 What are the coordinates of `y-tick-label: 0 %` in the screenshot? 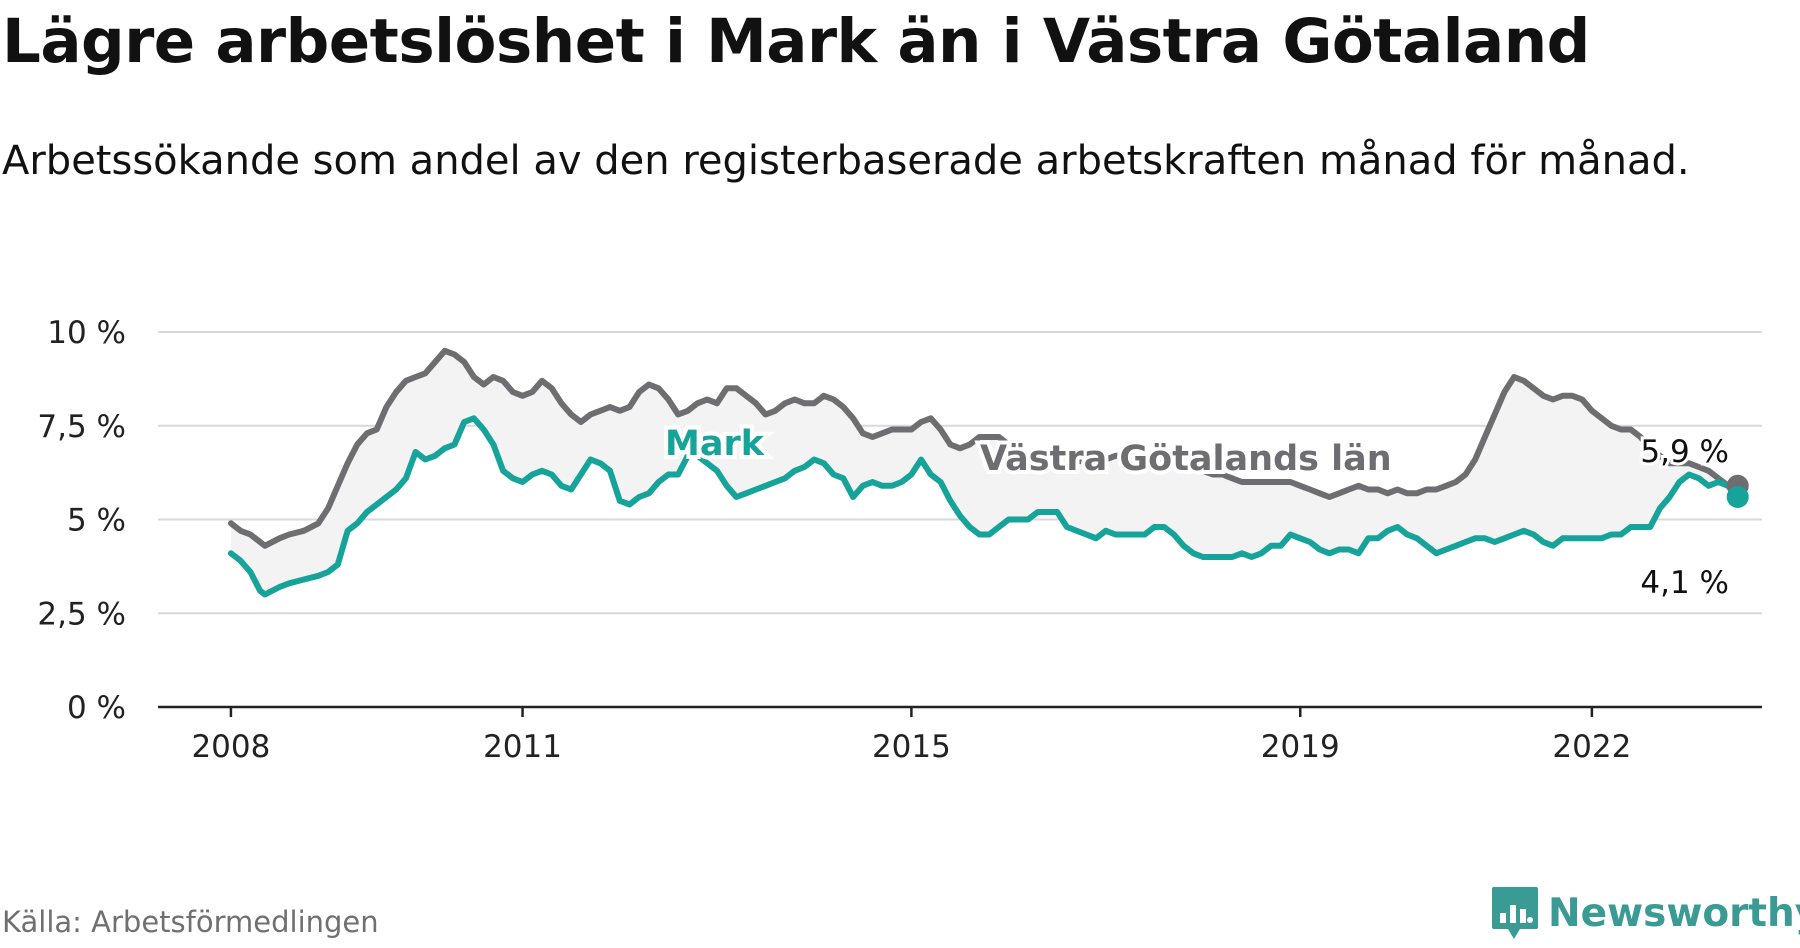 It's located at (96, 708).